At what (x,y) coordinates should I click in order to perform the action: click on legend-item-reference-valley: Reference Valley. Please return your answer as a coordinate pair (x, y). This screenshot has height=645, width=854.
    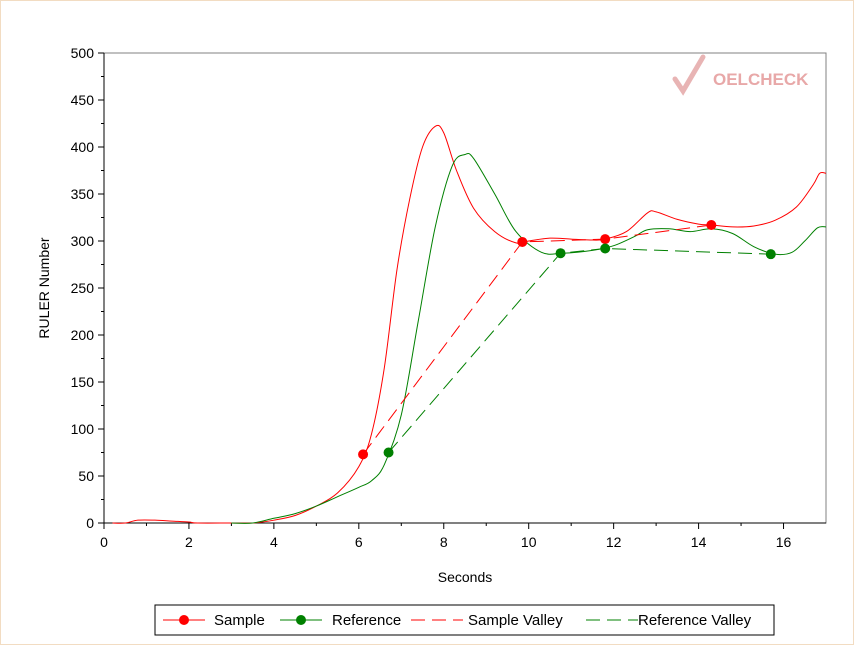
    Looking at the image, I should click on (669, 620).